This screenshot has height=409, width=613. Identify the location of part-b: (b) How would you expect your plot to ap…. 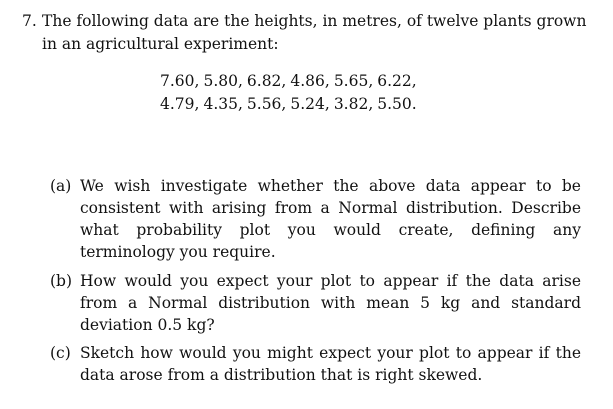
(315, 303).